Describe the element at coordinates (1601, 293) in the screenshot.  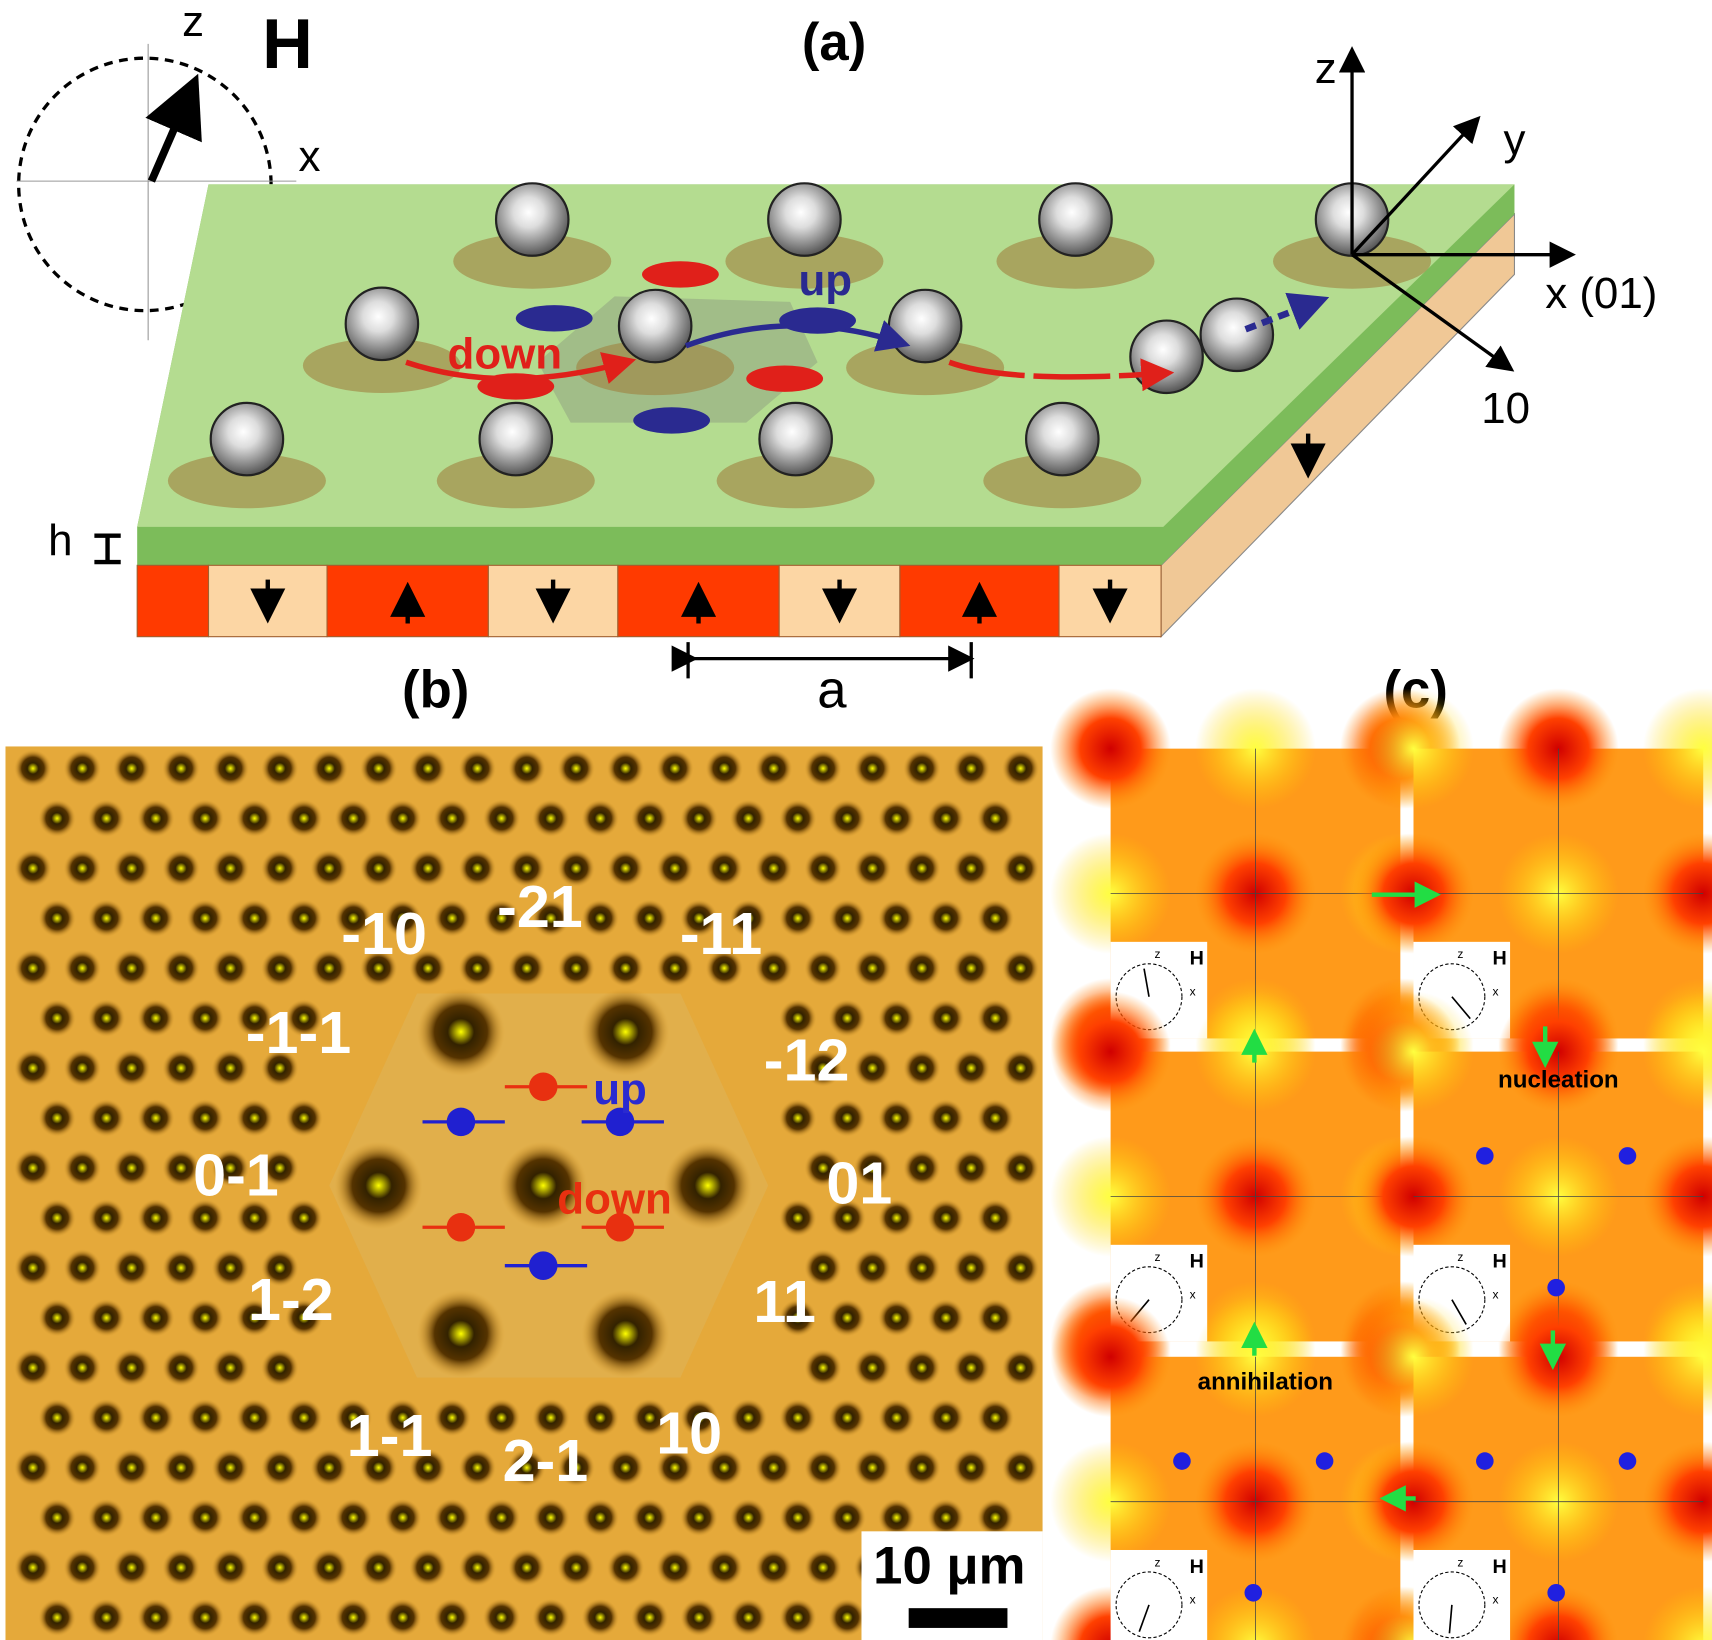
I see `label: x (01)` at that location.